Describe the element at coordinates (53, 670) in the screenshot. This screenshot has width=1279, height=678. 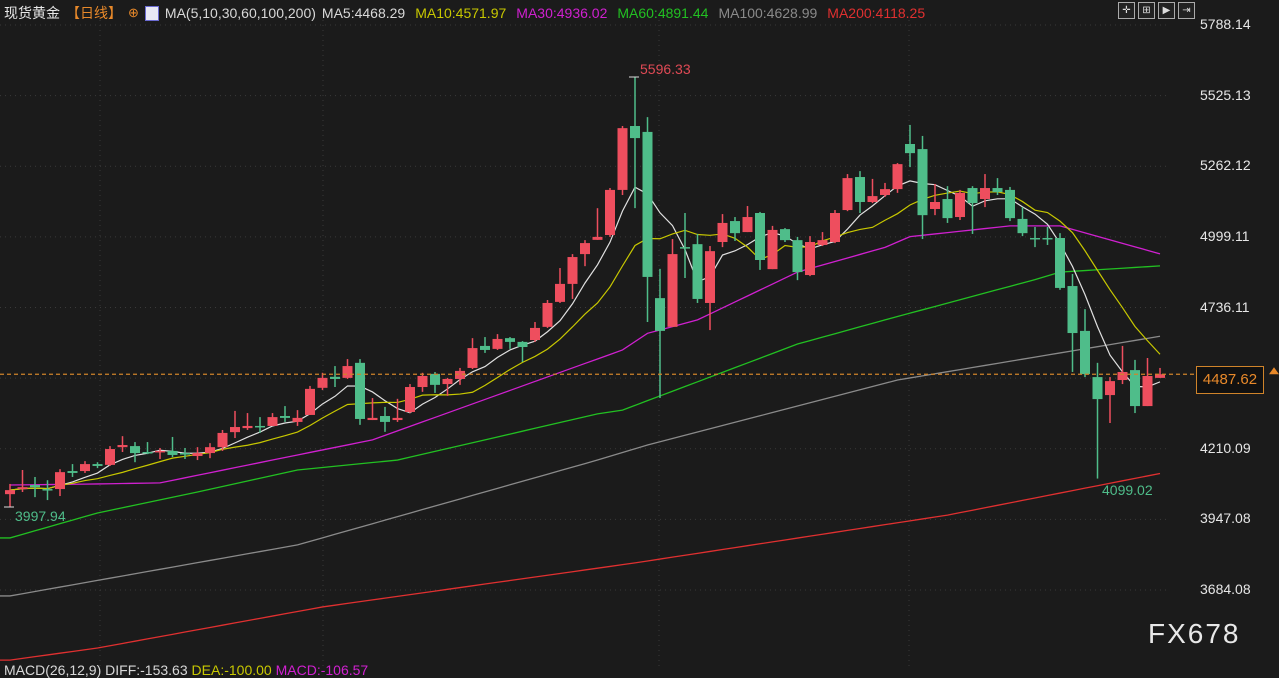
I see `macd-name: MACD(26,12,9)` at that location.